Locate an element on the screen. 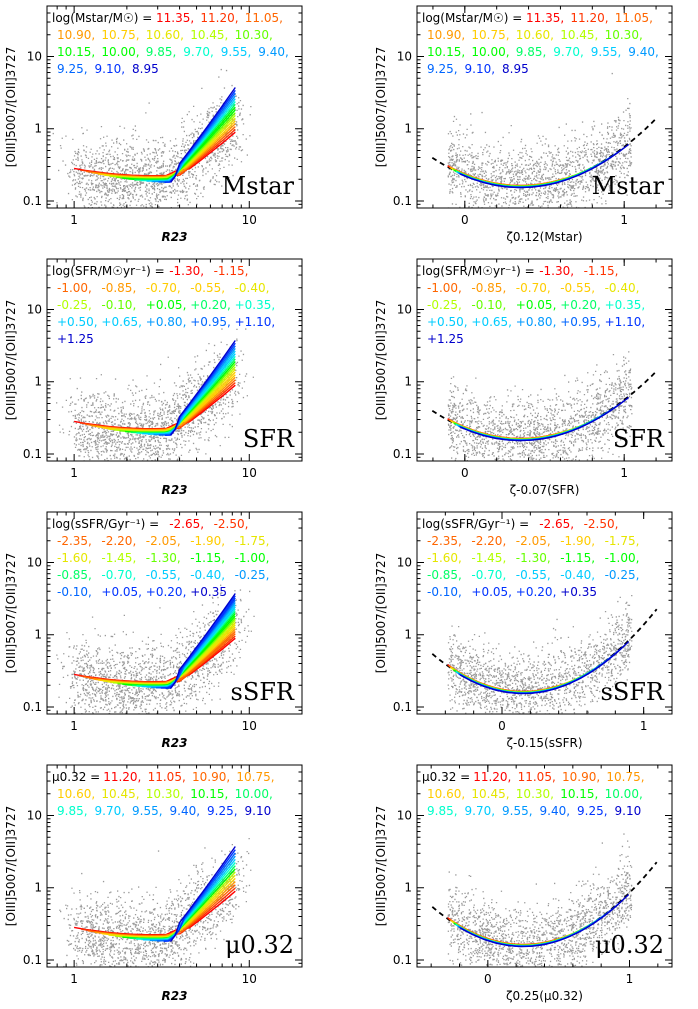  legend-entry: 11.35, is located at coordinates (175, 18).